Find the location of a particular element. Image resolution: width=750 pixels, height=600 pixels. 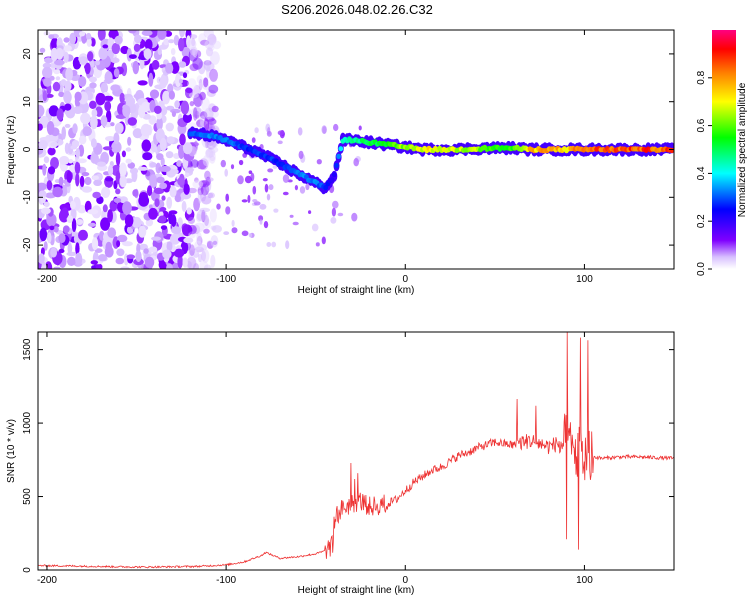

spectrogram-title: S206.2026.048.02.26.C32 is located at coordinates (357, 9).